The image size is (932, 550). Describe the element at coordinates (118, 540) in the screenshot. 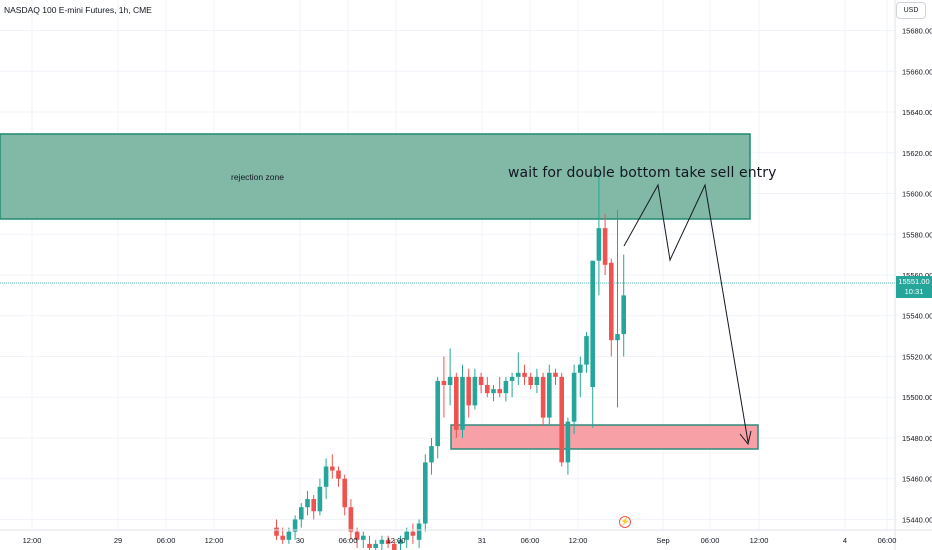

I see `time-tick-label: 29` at that location.